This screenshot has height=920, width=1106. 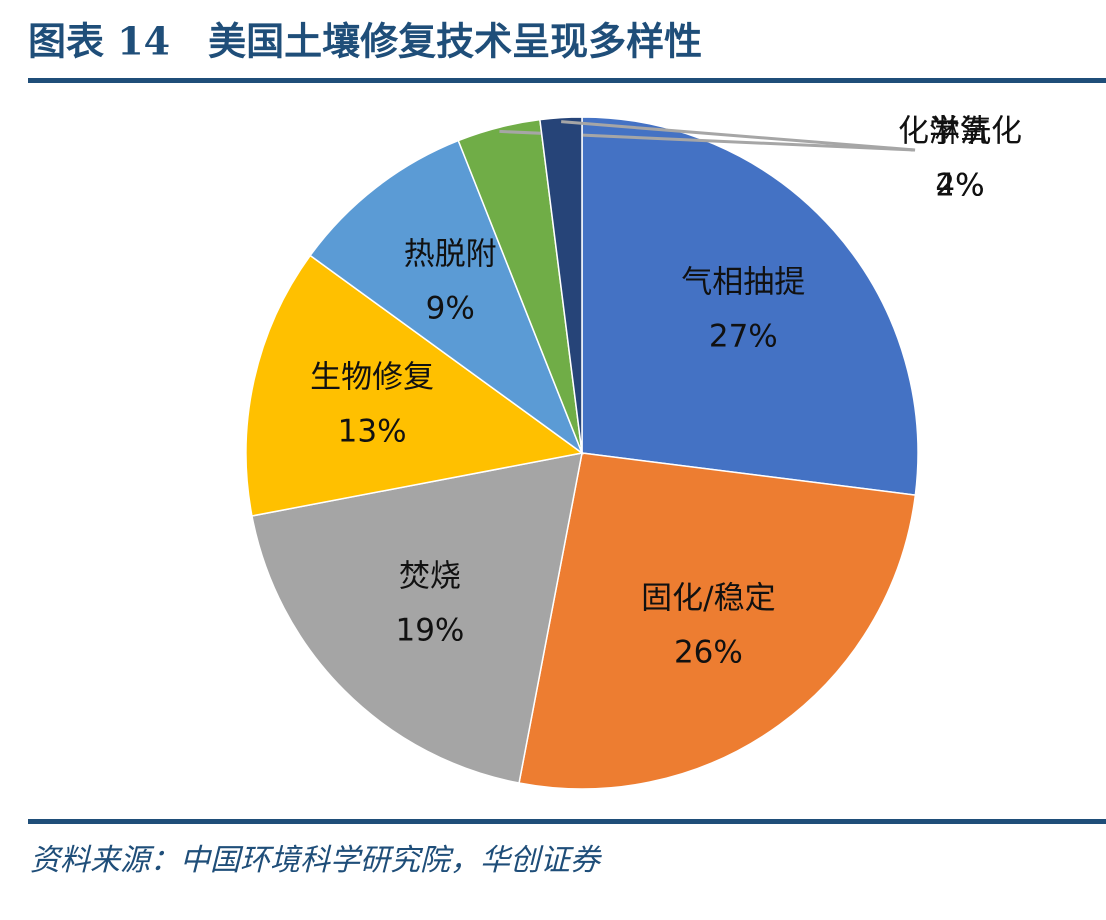 I want to click on slice-label: 生物修复, so click(x=372, y=378).